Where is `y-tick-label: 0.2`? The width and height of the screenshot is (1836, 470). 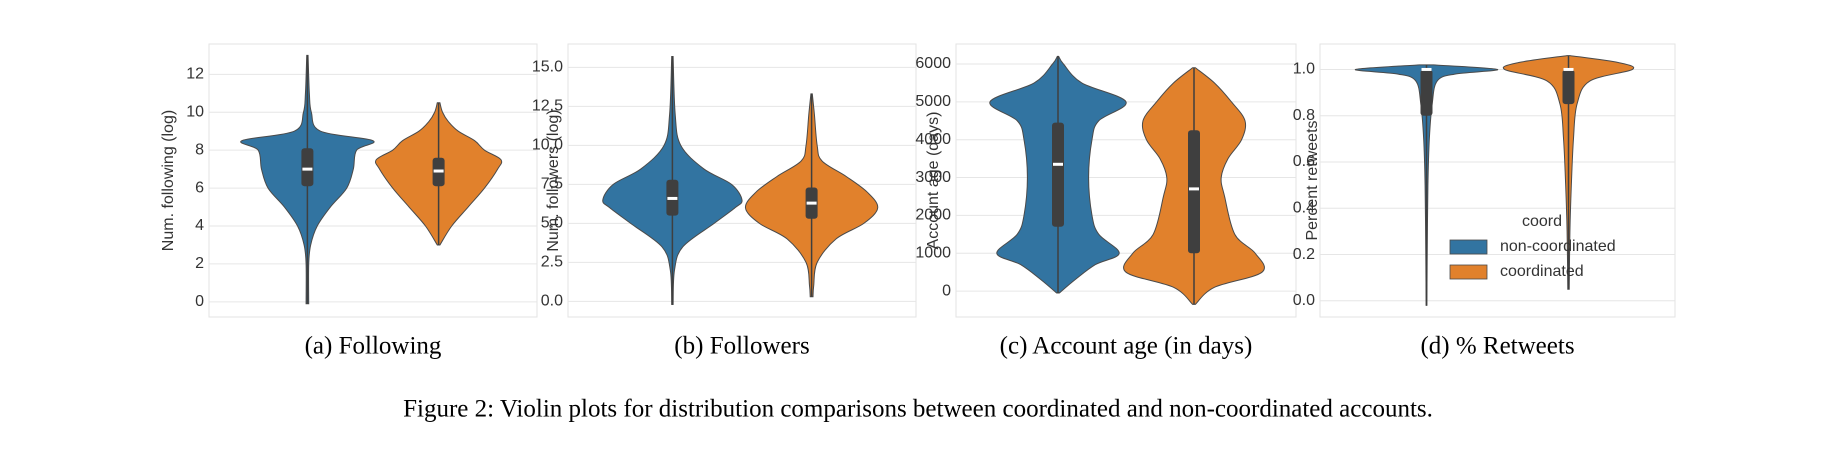
y-tick-label: 0.2 is located at coordinates (1304, 254).